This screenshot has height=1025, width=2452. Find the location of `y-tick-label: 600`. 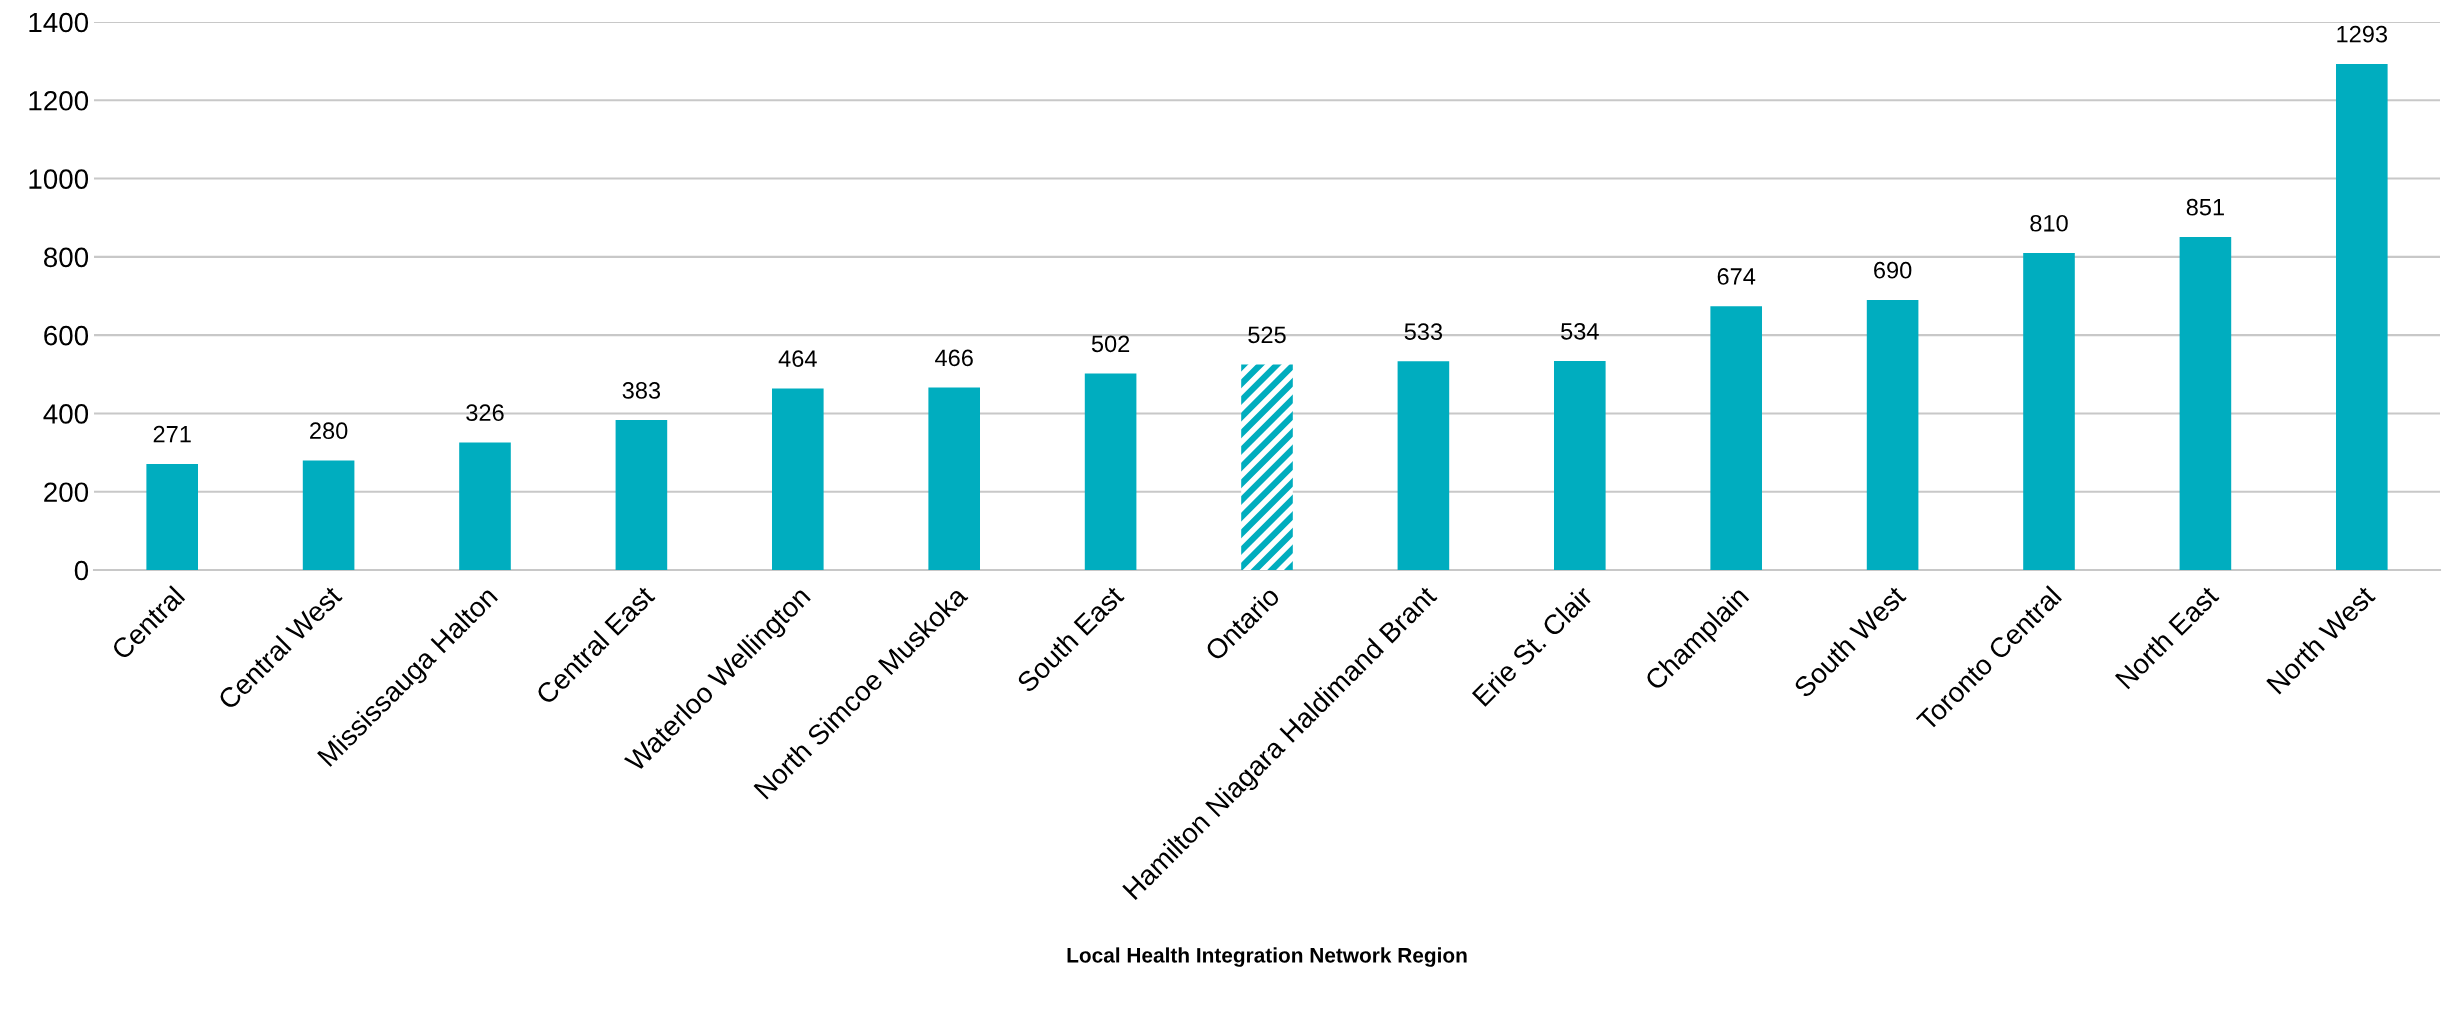

y-tick-label: 600 is located at coordinates (66, 335).